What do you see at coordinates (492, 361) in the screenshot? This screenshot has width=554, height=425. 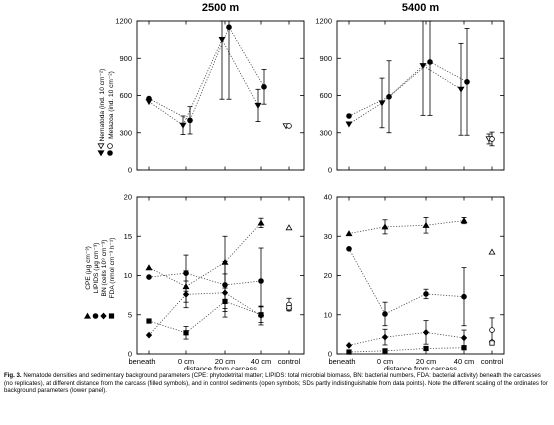 I see `x-tick-label: control` at bounding box center [492, 361].